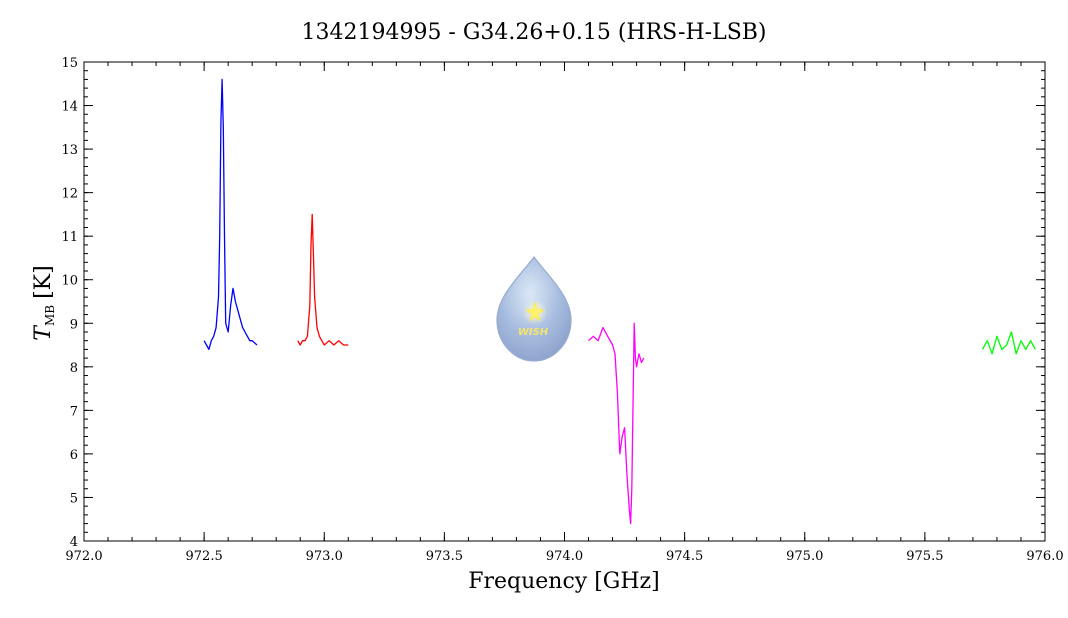 Image resolution: width=1068 pixels, height=618 pixels. I want to click on y-tick-label: 14, so click(69, 107).